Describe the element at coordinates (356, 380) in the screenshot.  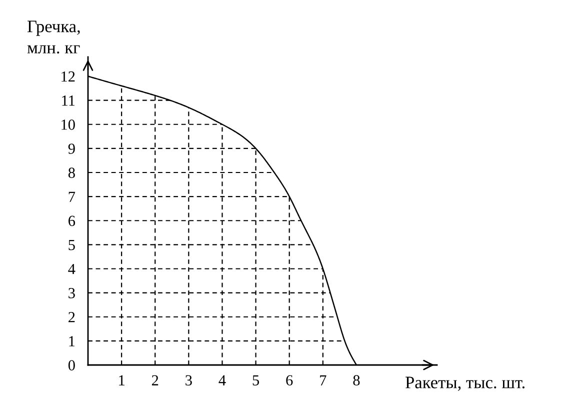
I see `x-tick-label: 8` at that location.